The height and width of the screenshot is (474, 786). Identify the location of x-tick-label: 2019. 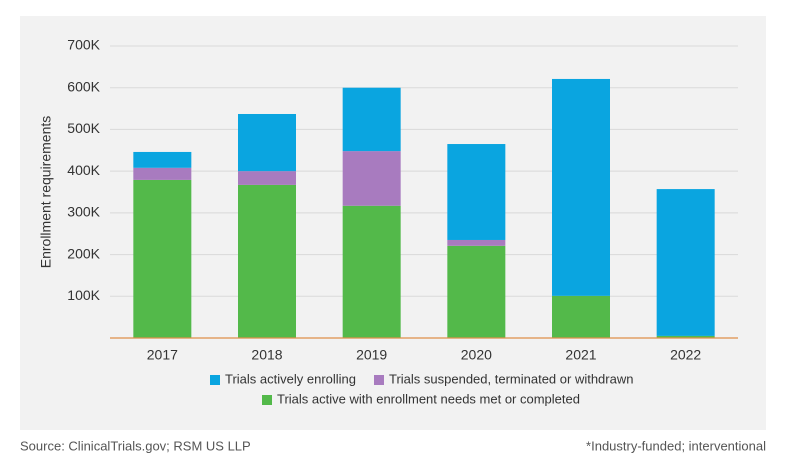
(371, 355).